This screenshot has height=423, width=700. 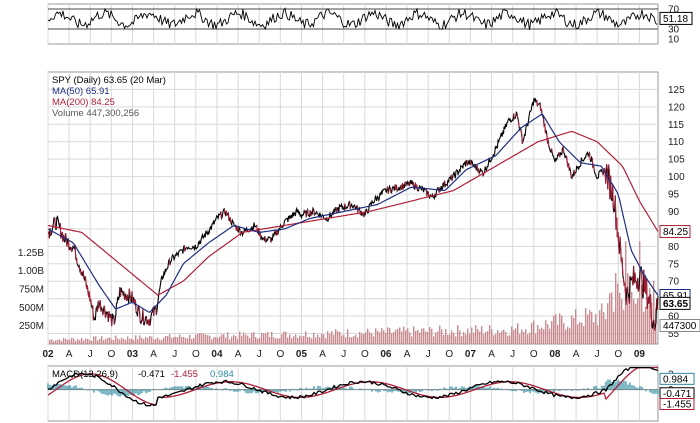 What do you see at coordinates (143, 374) in the screenshot?
I see `macd-legend: MACD(12,26,9) -0.471 -1.455 0.984` at bounding box center [143, 374].